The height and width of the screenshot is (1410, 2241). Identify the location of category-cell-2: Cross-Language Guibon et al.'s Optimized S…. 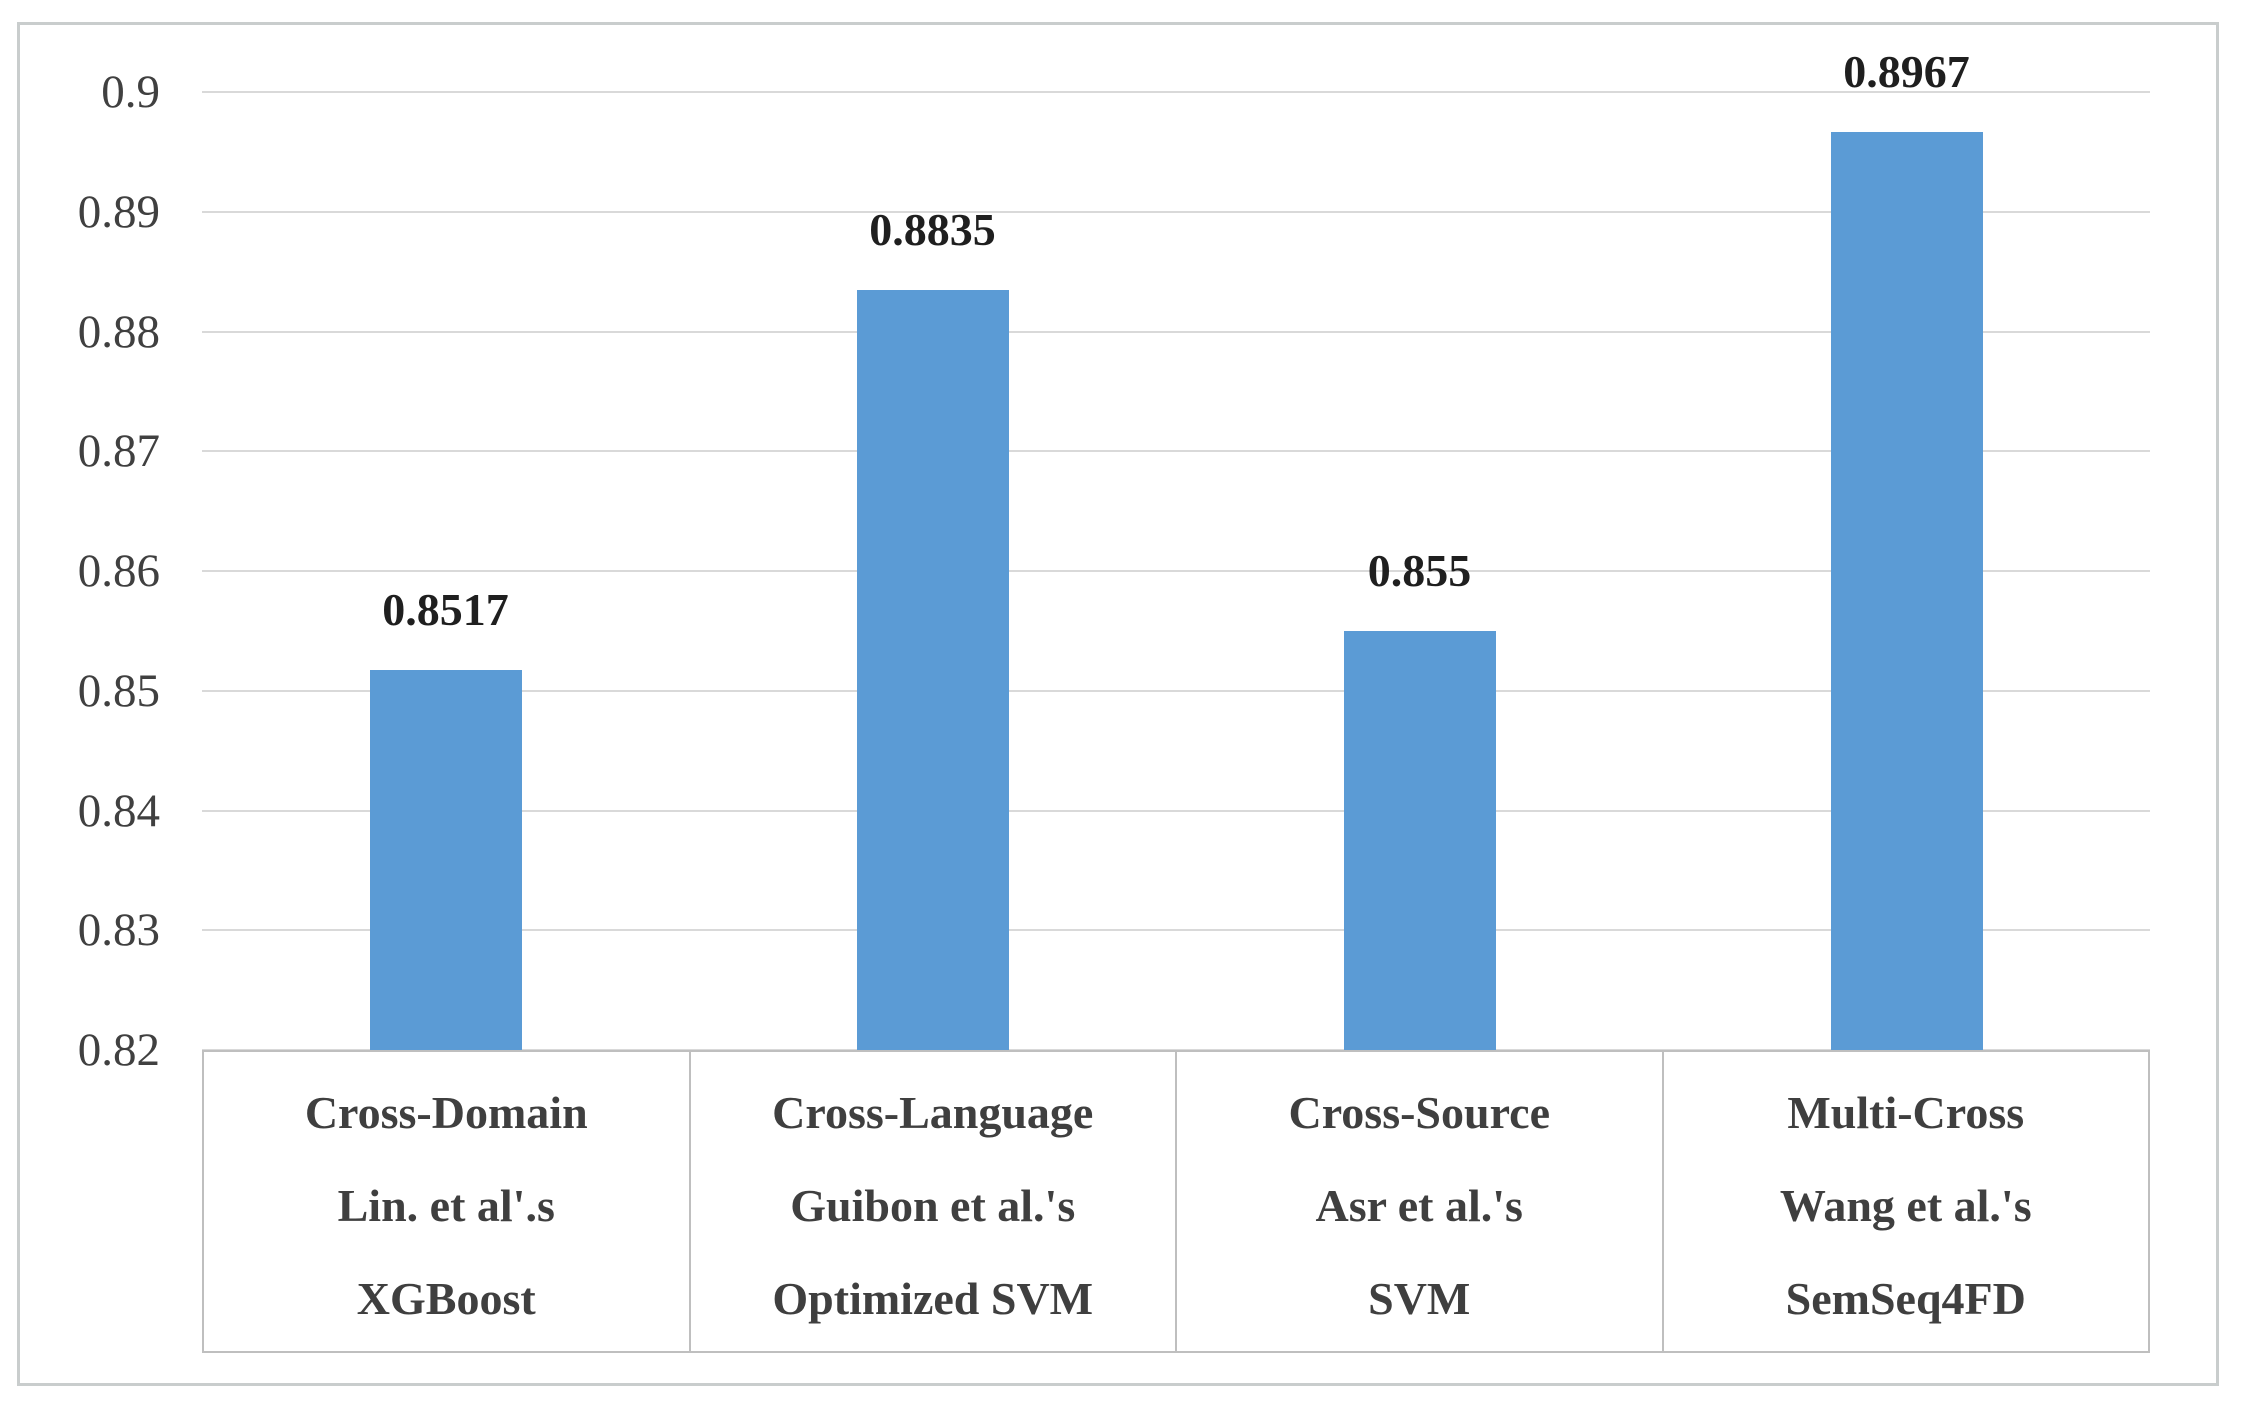
(934, 1201).